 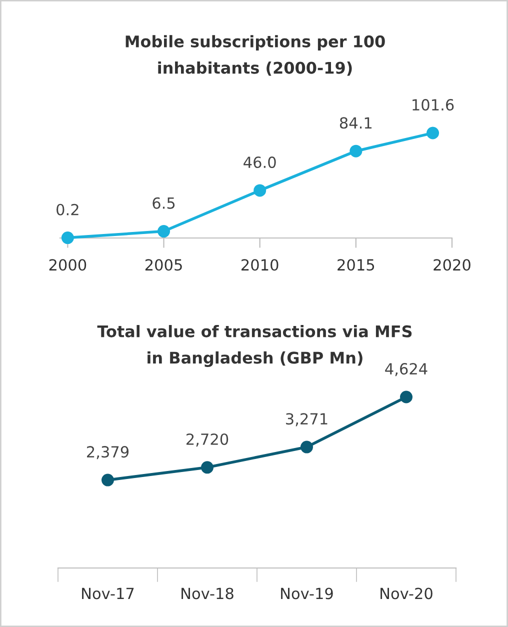 I want to click on data-label: 0.2, so click(x=67, y=210).